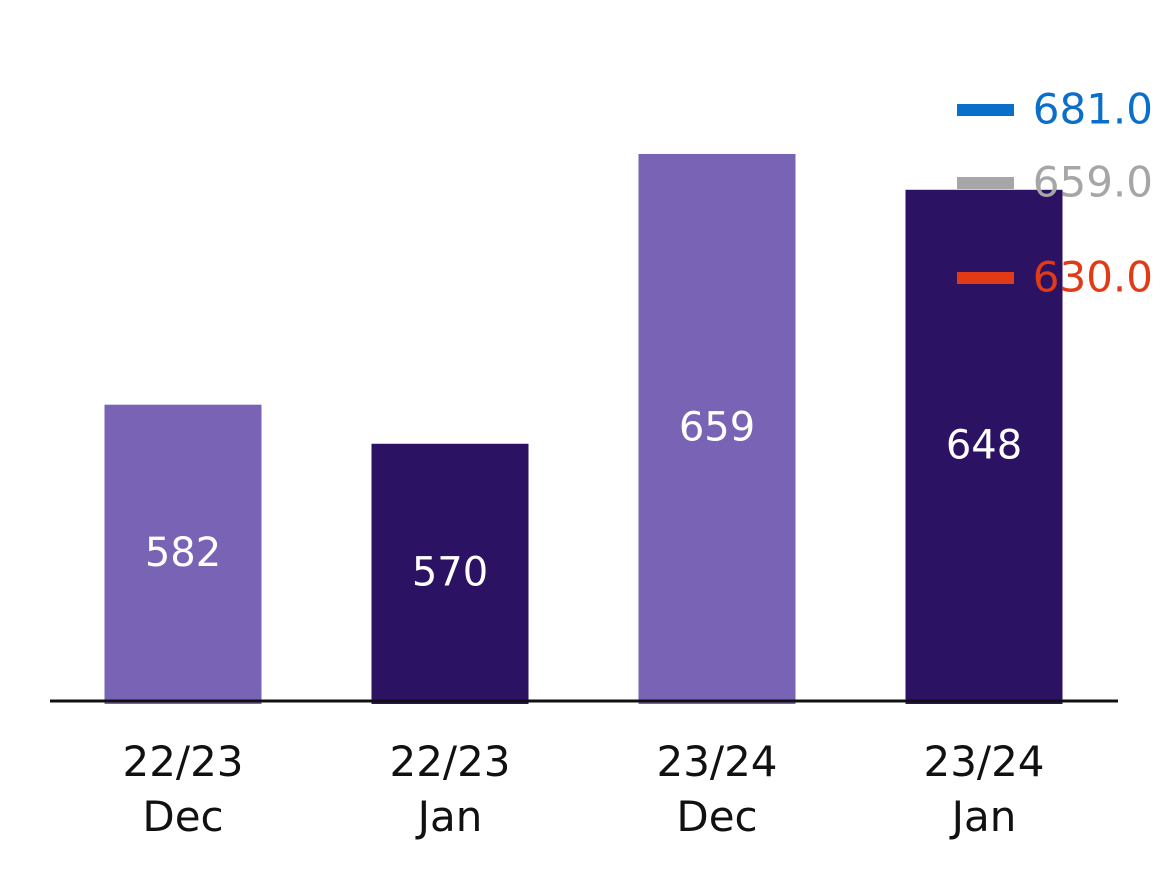 Image resolution: width=1169 pixels, height=872 pixels. Describe the element at coordinates (1093, 182) in the screenshot. I see `reference-value-label: 659.0` at that location.